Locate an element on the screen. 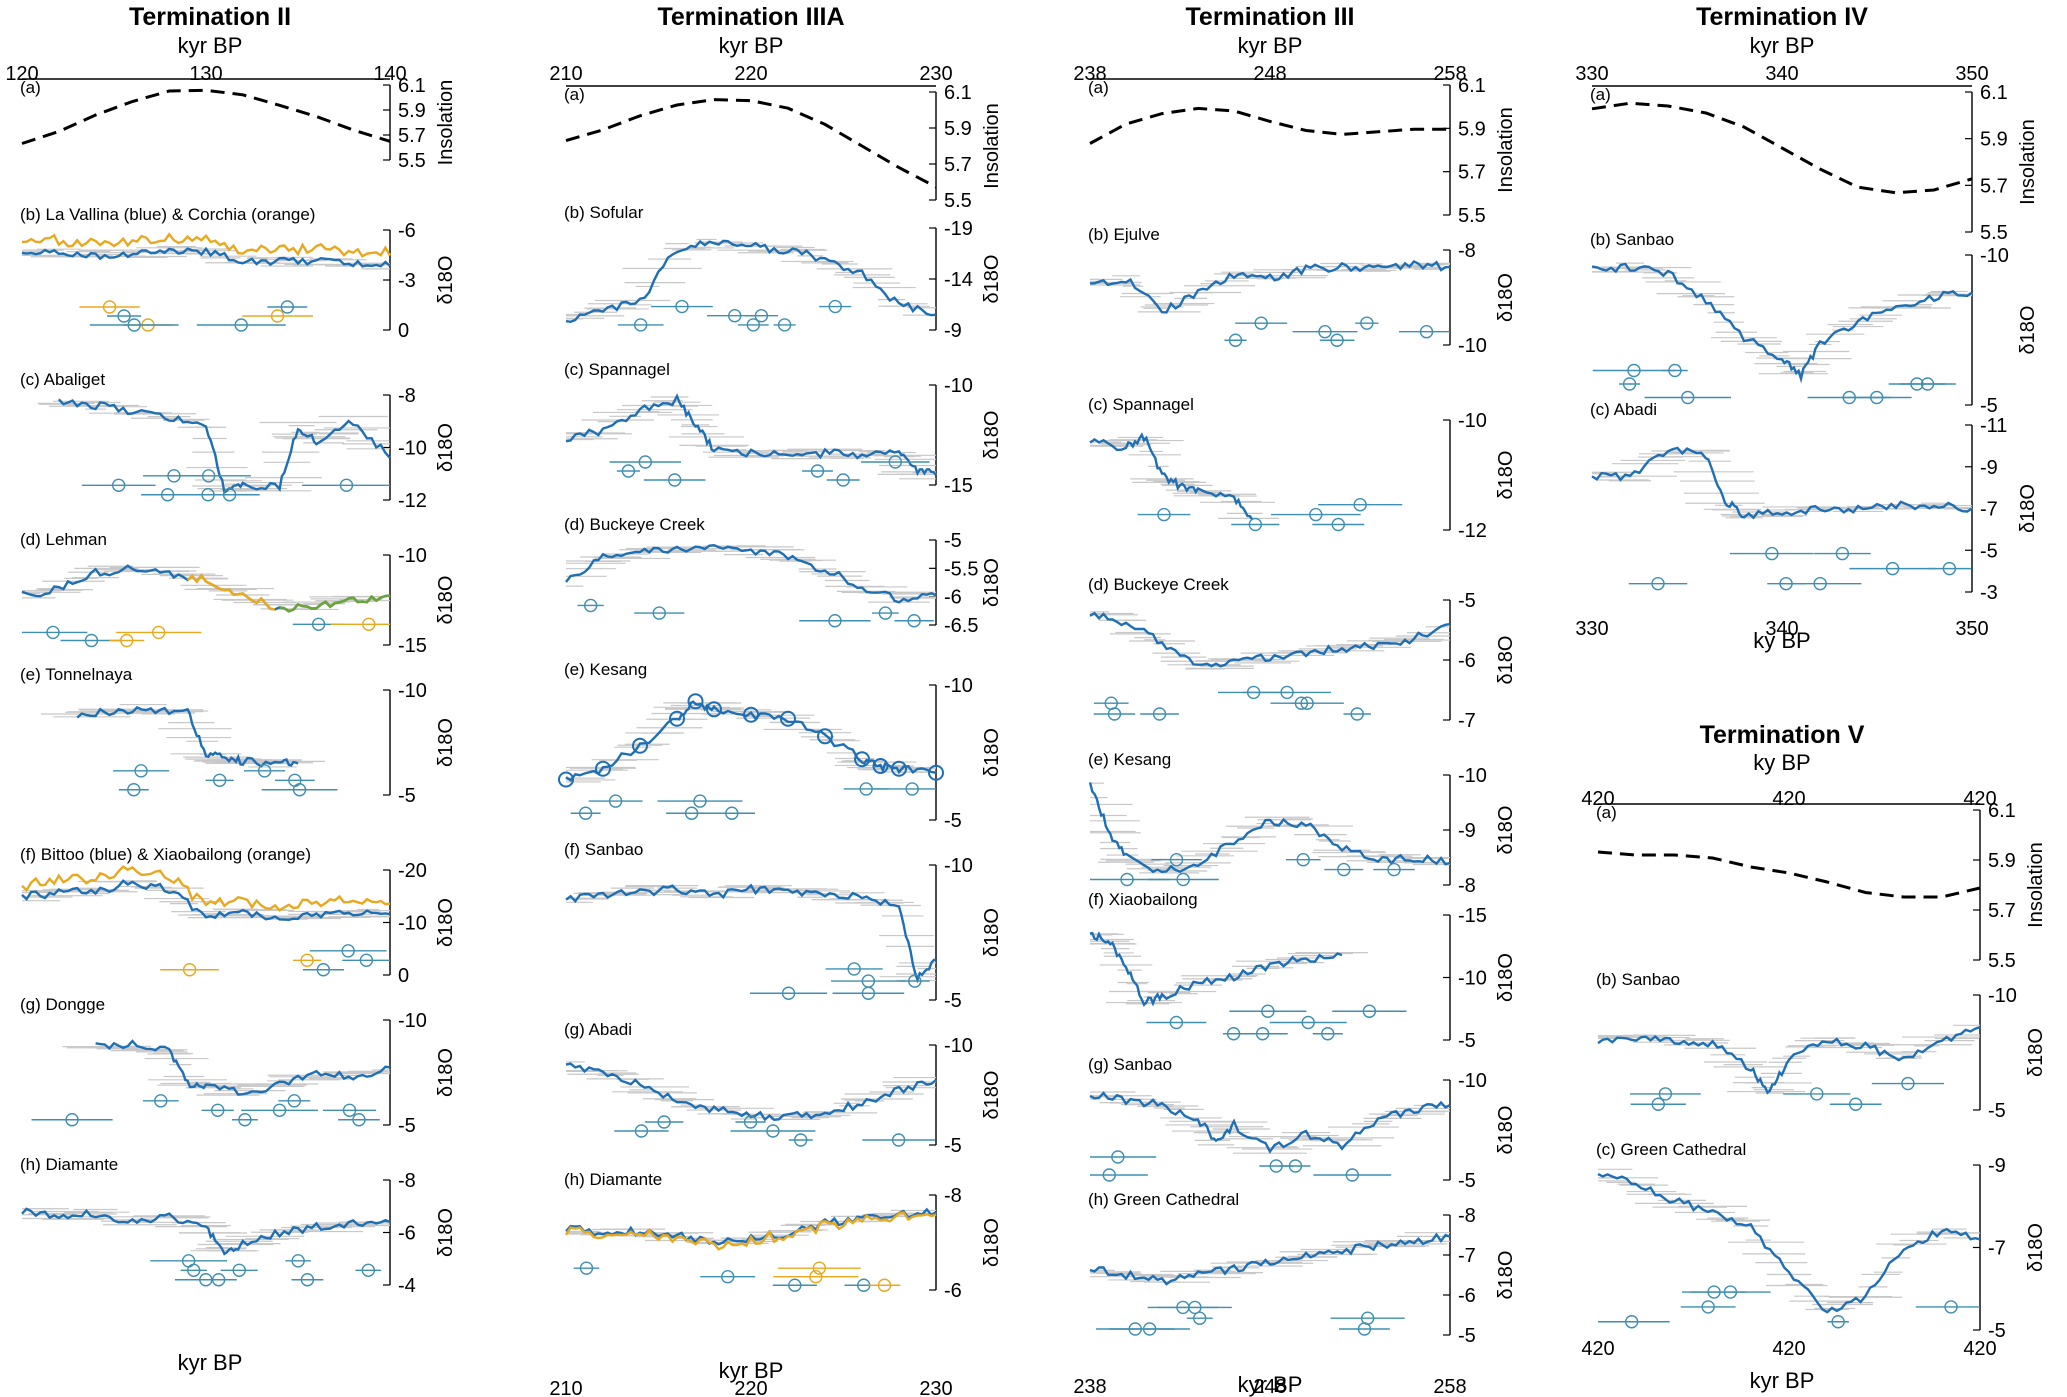 This screenshot has width=2067, height=1397. panel: -10 -12 δ18O (c) Spannagel is located at coordinates (1302, 468).